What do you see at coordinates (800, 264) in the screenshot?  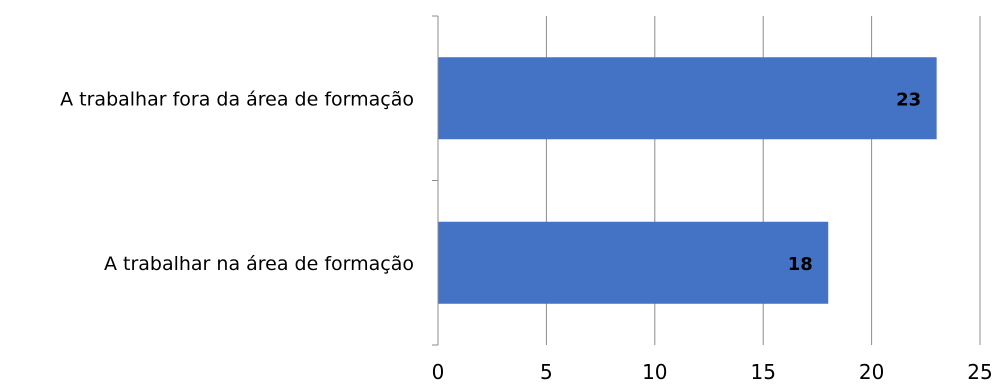 I see `data-label: 18` at bounding box center [800, 264].